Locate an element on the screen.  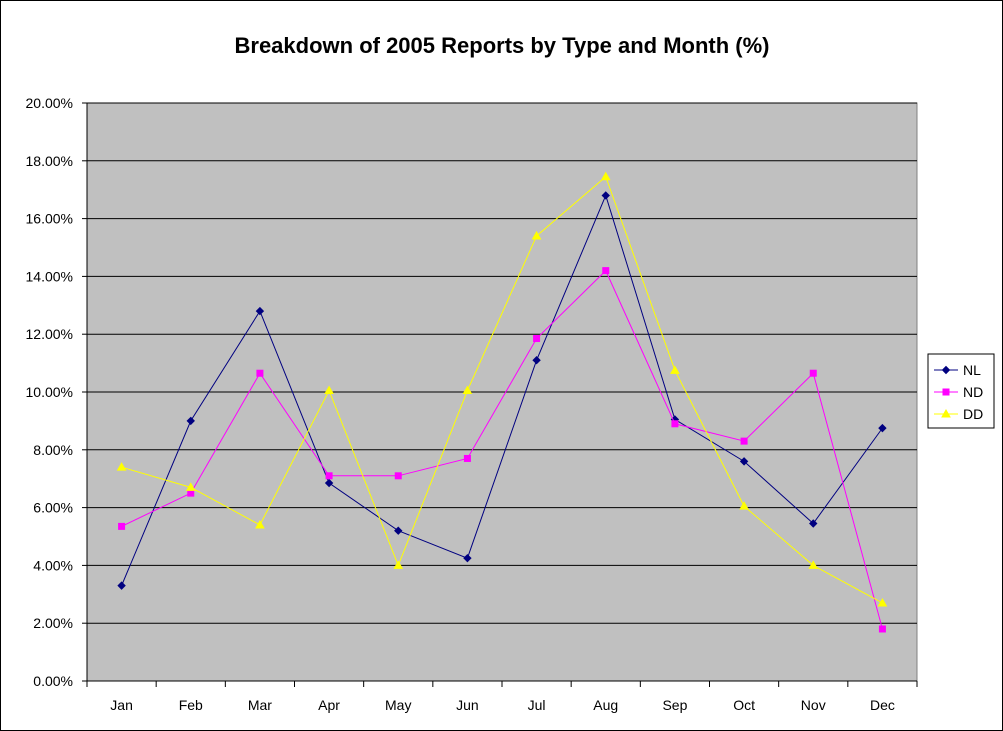
legend-box is located at coordinates (961, 391).